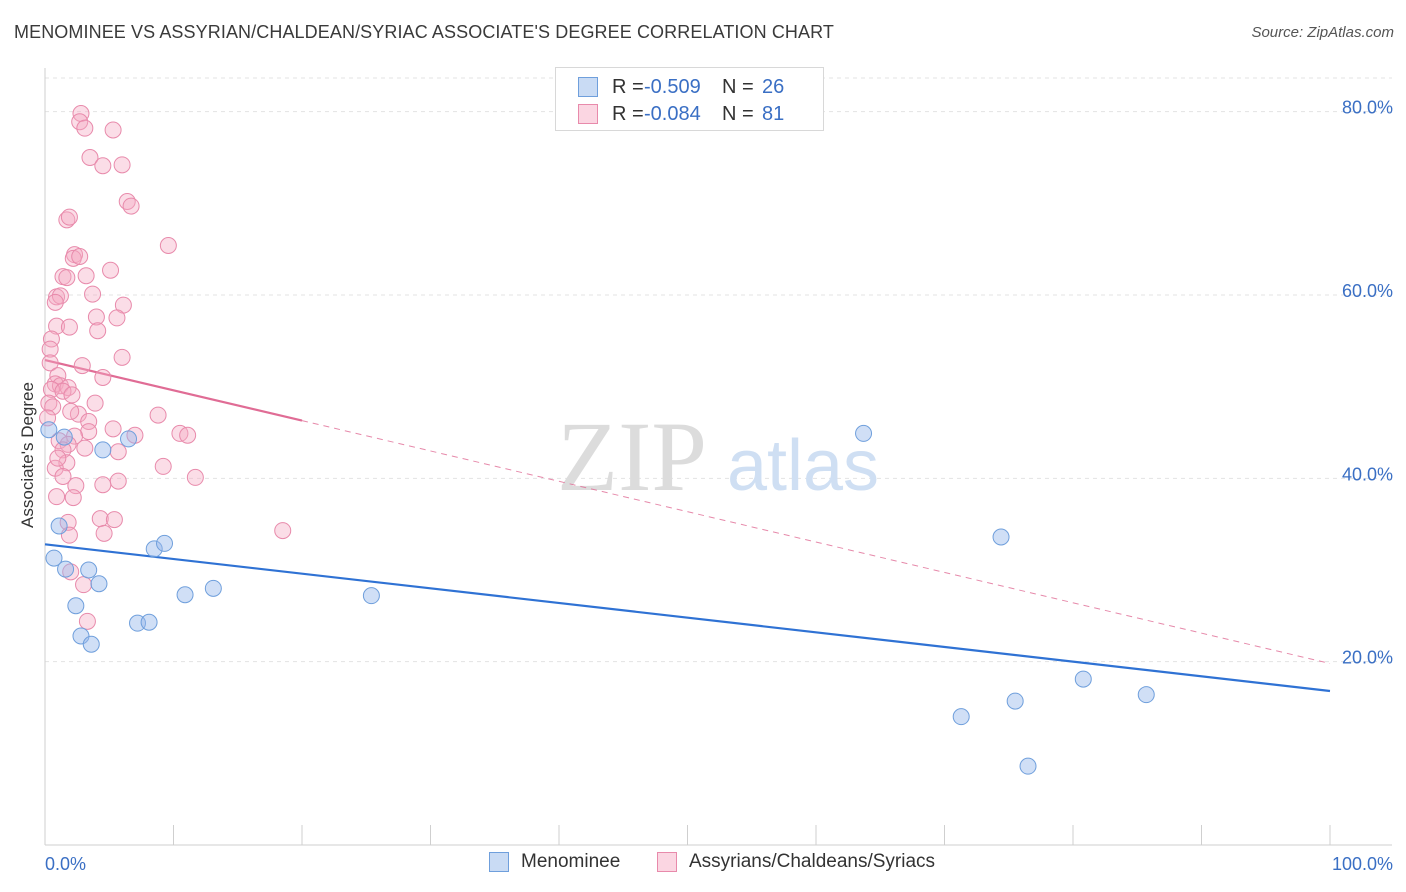 The width and height of the screenshot is (1406, 892). What do you see at coordinates (588, 114) in the screenshot?
I see `legend-swatch-pink` at bounding box center [588, 114].